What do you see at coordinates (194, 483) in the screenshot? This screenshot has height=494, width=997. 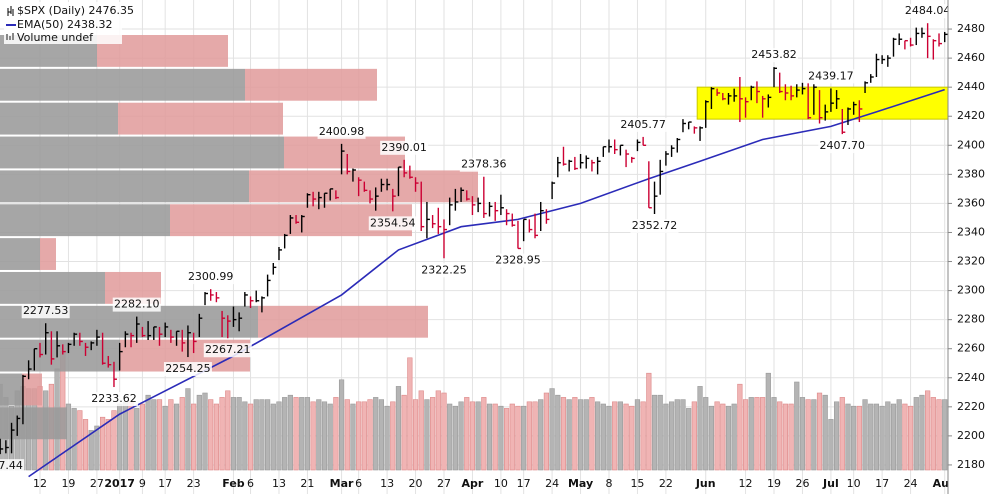 I see `x-tick-label: 23` at bounding box center [194, 483].